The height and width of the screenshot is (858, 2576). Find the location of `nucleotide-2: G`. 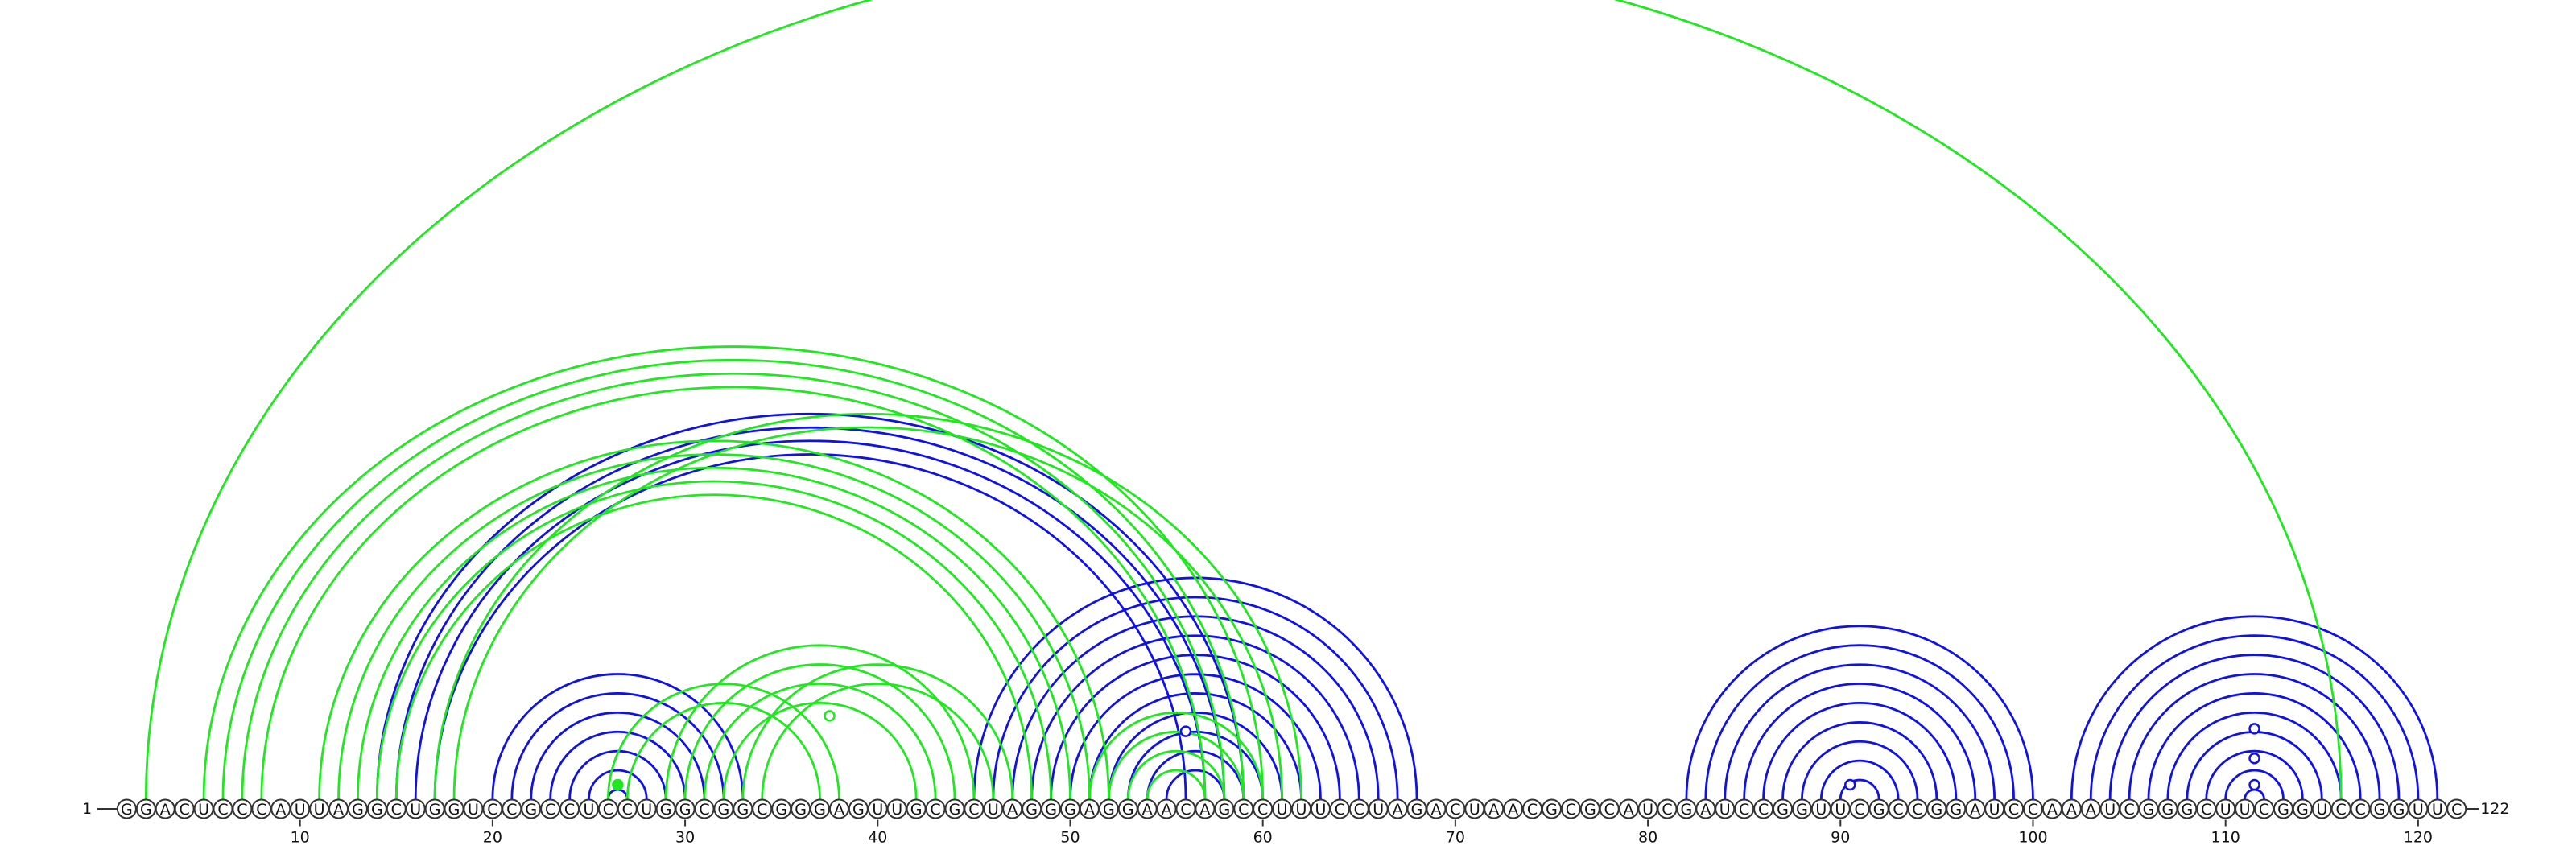

nucleotide-2: G is located at coordinates (145, 808).